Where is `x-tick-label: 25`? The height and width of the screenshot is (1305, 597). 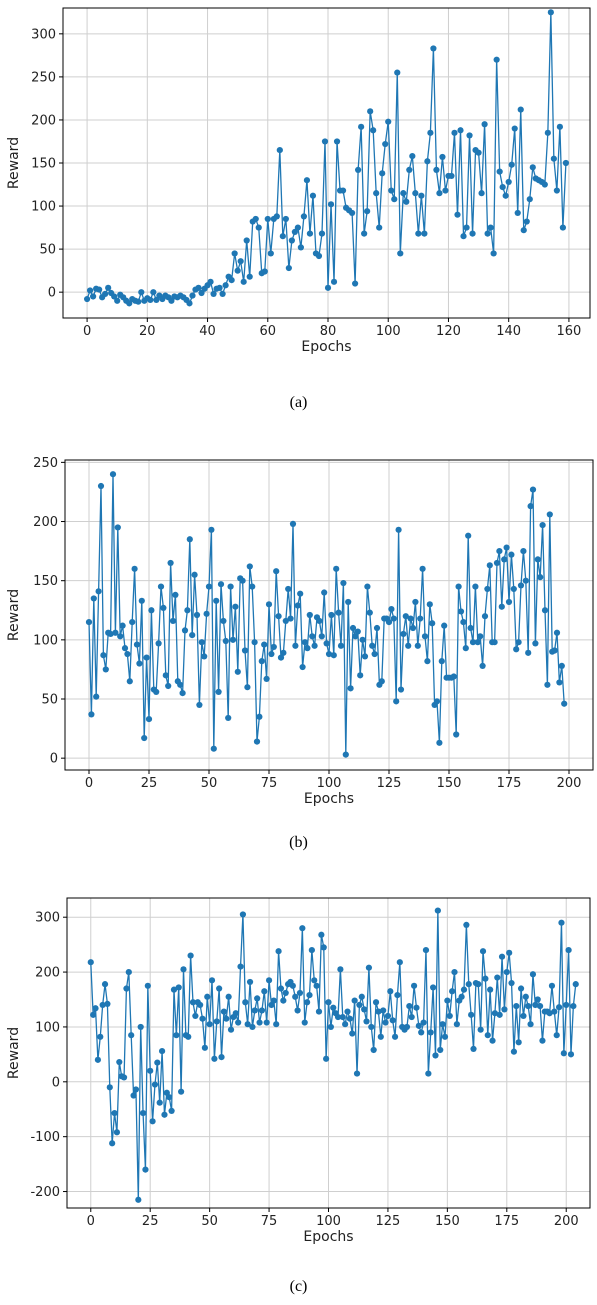
x-tick-label: 25 is located at coordinates (149, 783).